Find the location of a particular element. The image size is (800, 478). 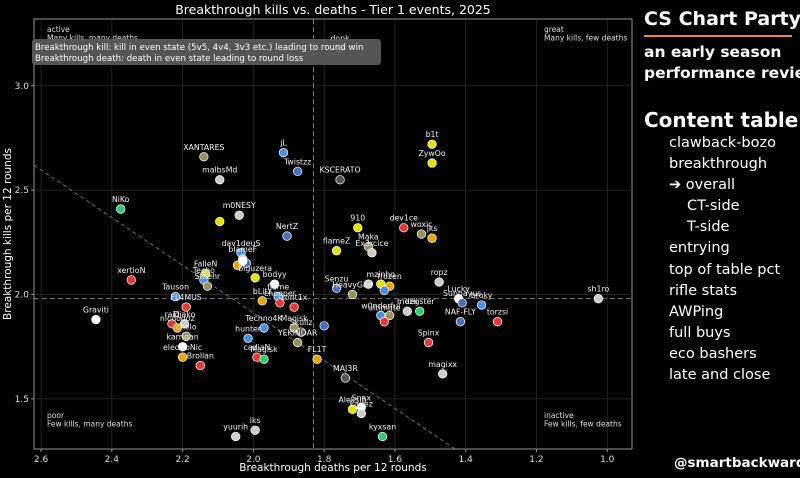

player-label: chopper is located at coordinates (280, 293).